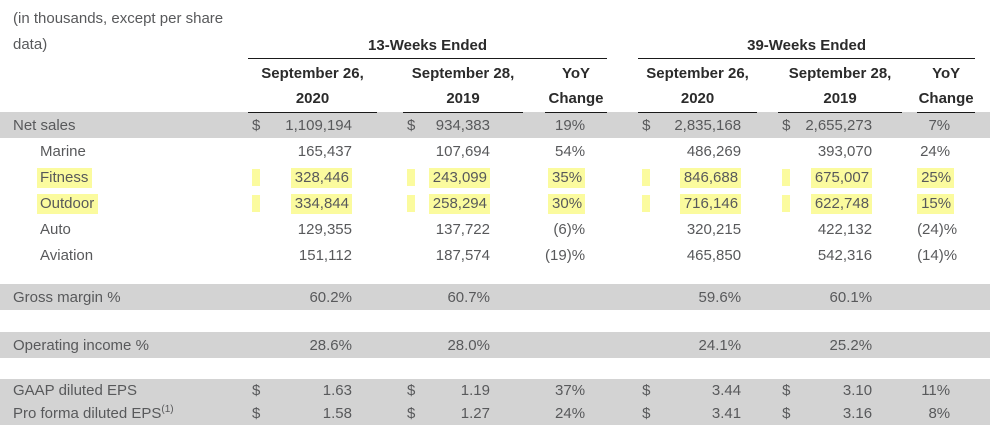  What do you see at coordinates (318, 125) in the screenshot?
I see `cell-value: 1,109,194` at bounding box center [318, 125].